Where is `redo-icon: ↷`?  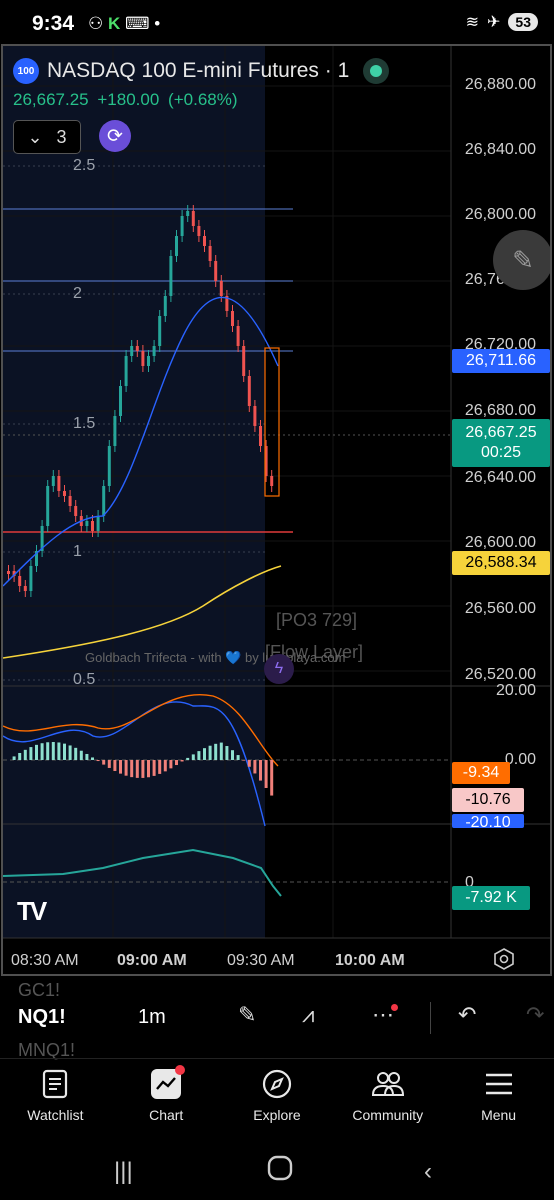
redo-icon: ↷ is located at coordinates (535, 1014).